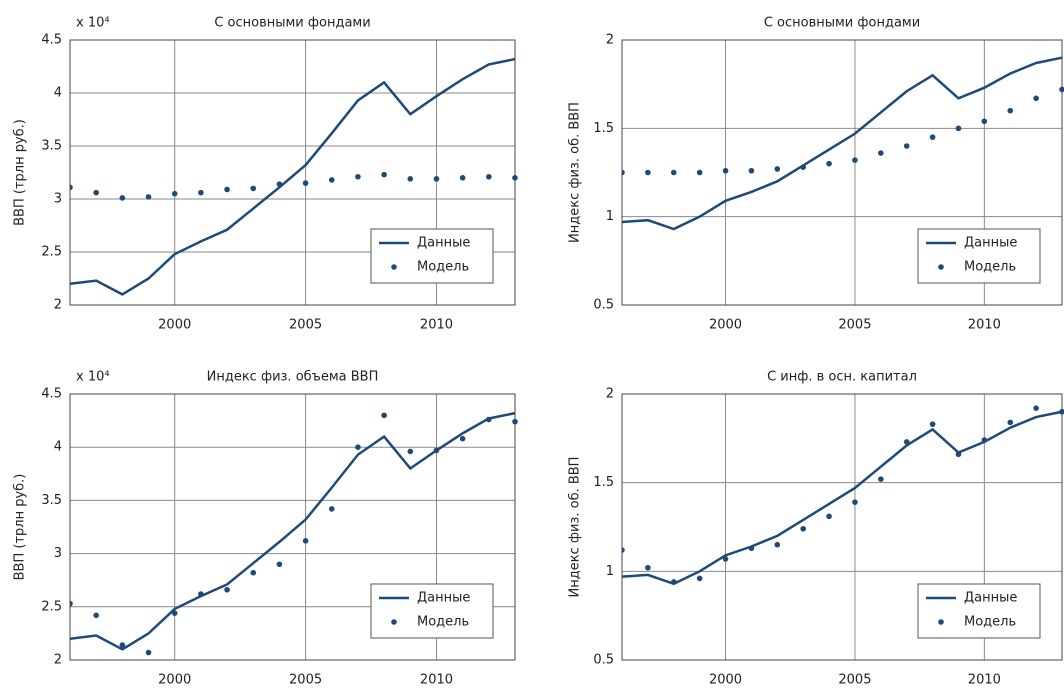  I want to click on y-tick-label: 0.5, so click(603, 660).